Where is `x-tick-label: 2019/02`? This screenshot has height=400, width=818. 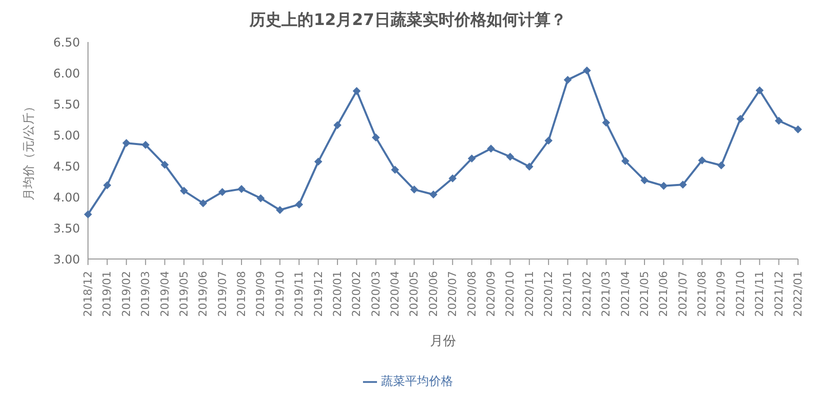
x-tick-label: 2019/02 is located at coordinates (126, 294).